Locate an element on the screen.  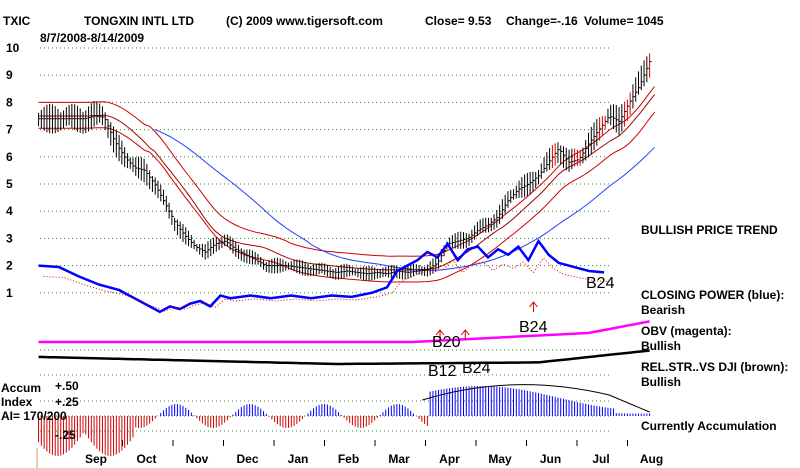
relative-strength-line is located at coordinates (344, 357).